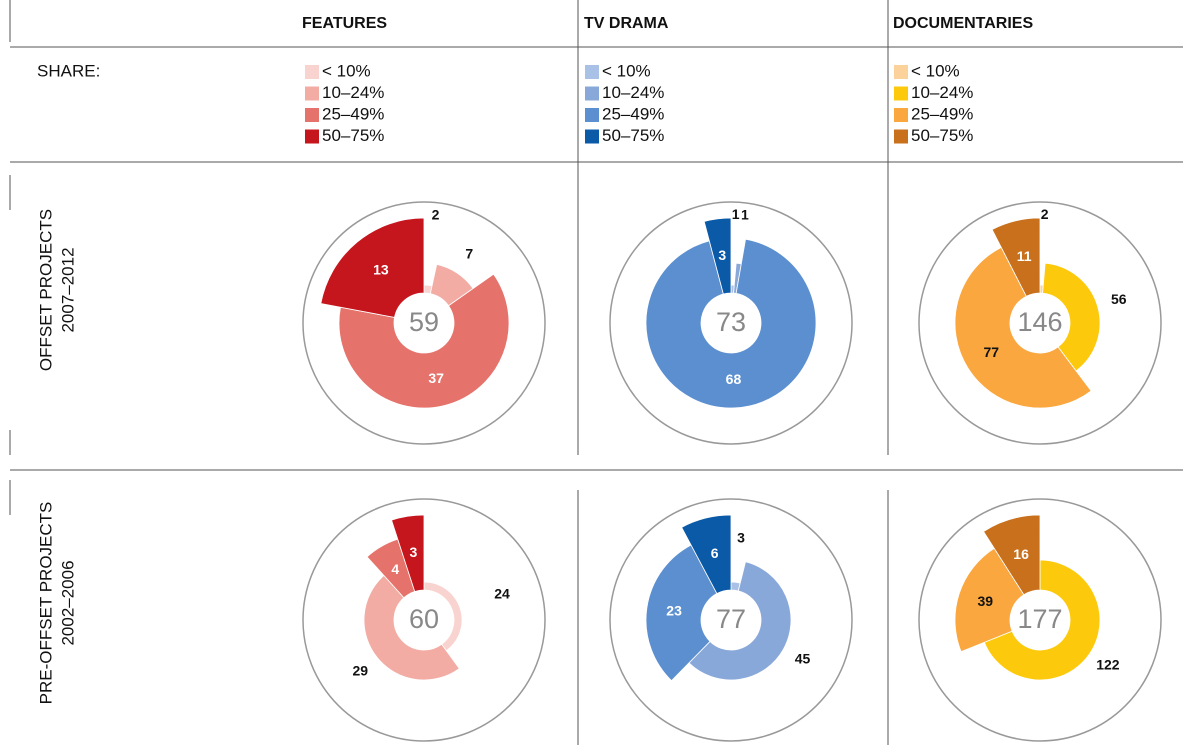 The height and width of the screenshot is (745, 1183). Describe the element at coordinates (502, 593) in the screenshot. I see `segment-label: 24` at that location.